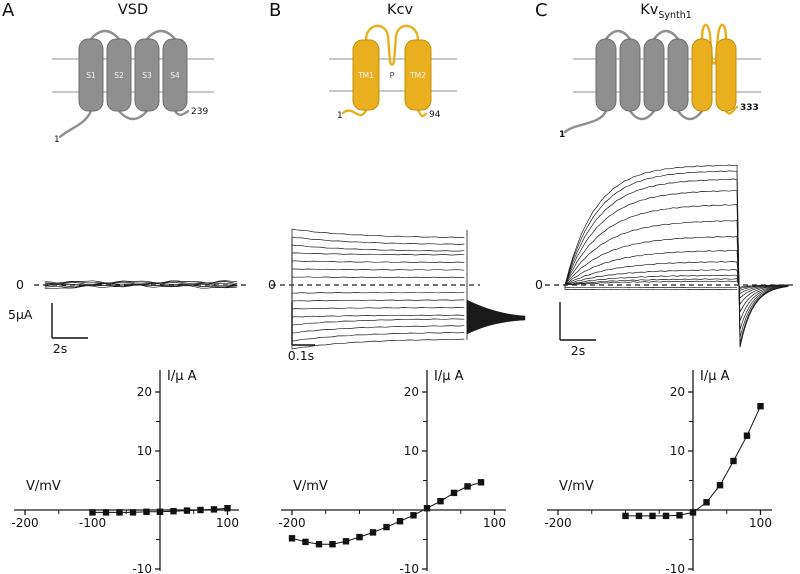 This screenshot has width=800, height=574. I want to click on svg-text: TM2, so click(417, 75).